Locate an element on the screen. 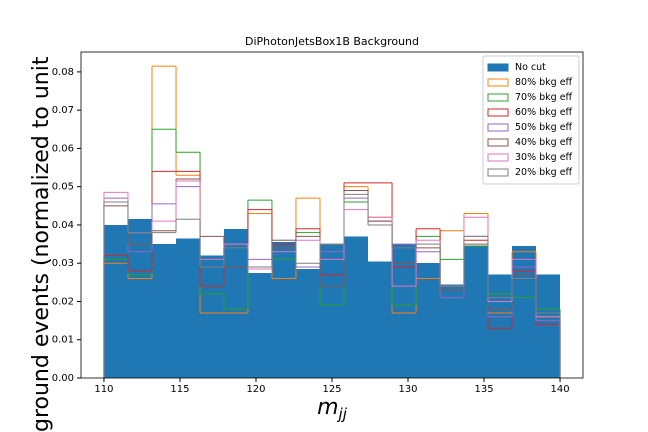  y-tick-label: 0.04 is located at coordinates (63, 225).